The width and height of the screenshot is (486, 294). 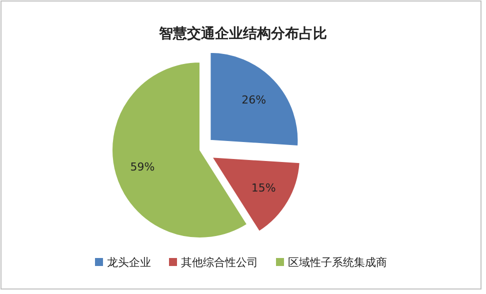 I want to click on data-label: 59%, so click(x=142, y=167).